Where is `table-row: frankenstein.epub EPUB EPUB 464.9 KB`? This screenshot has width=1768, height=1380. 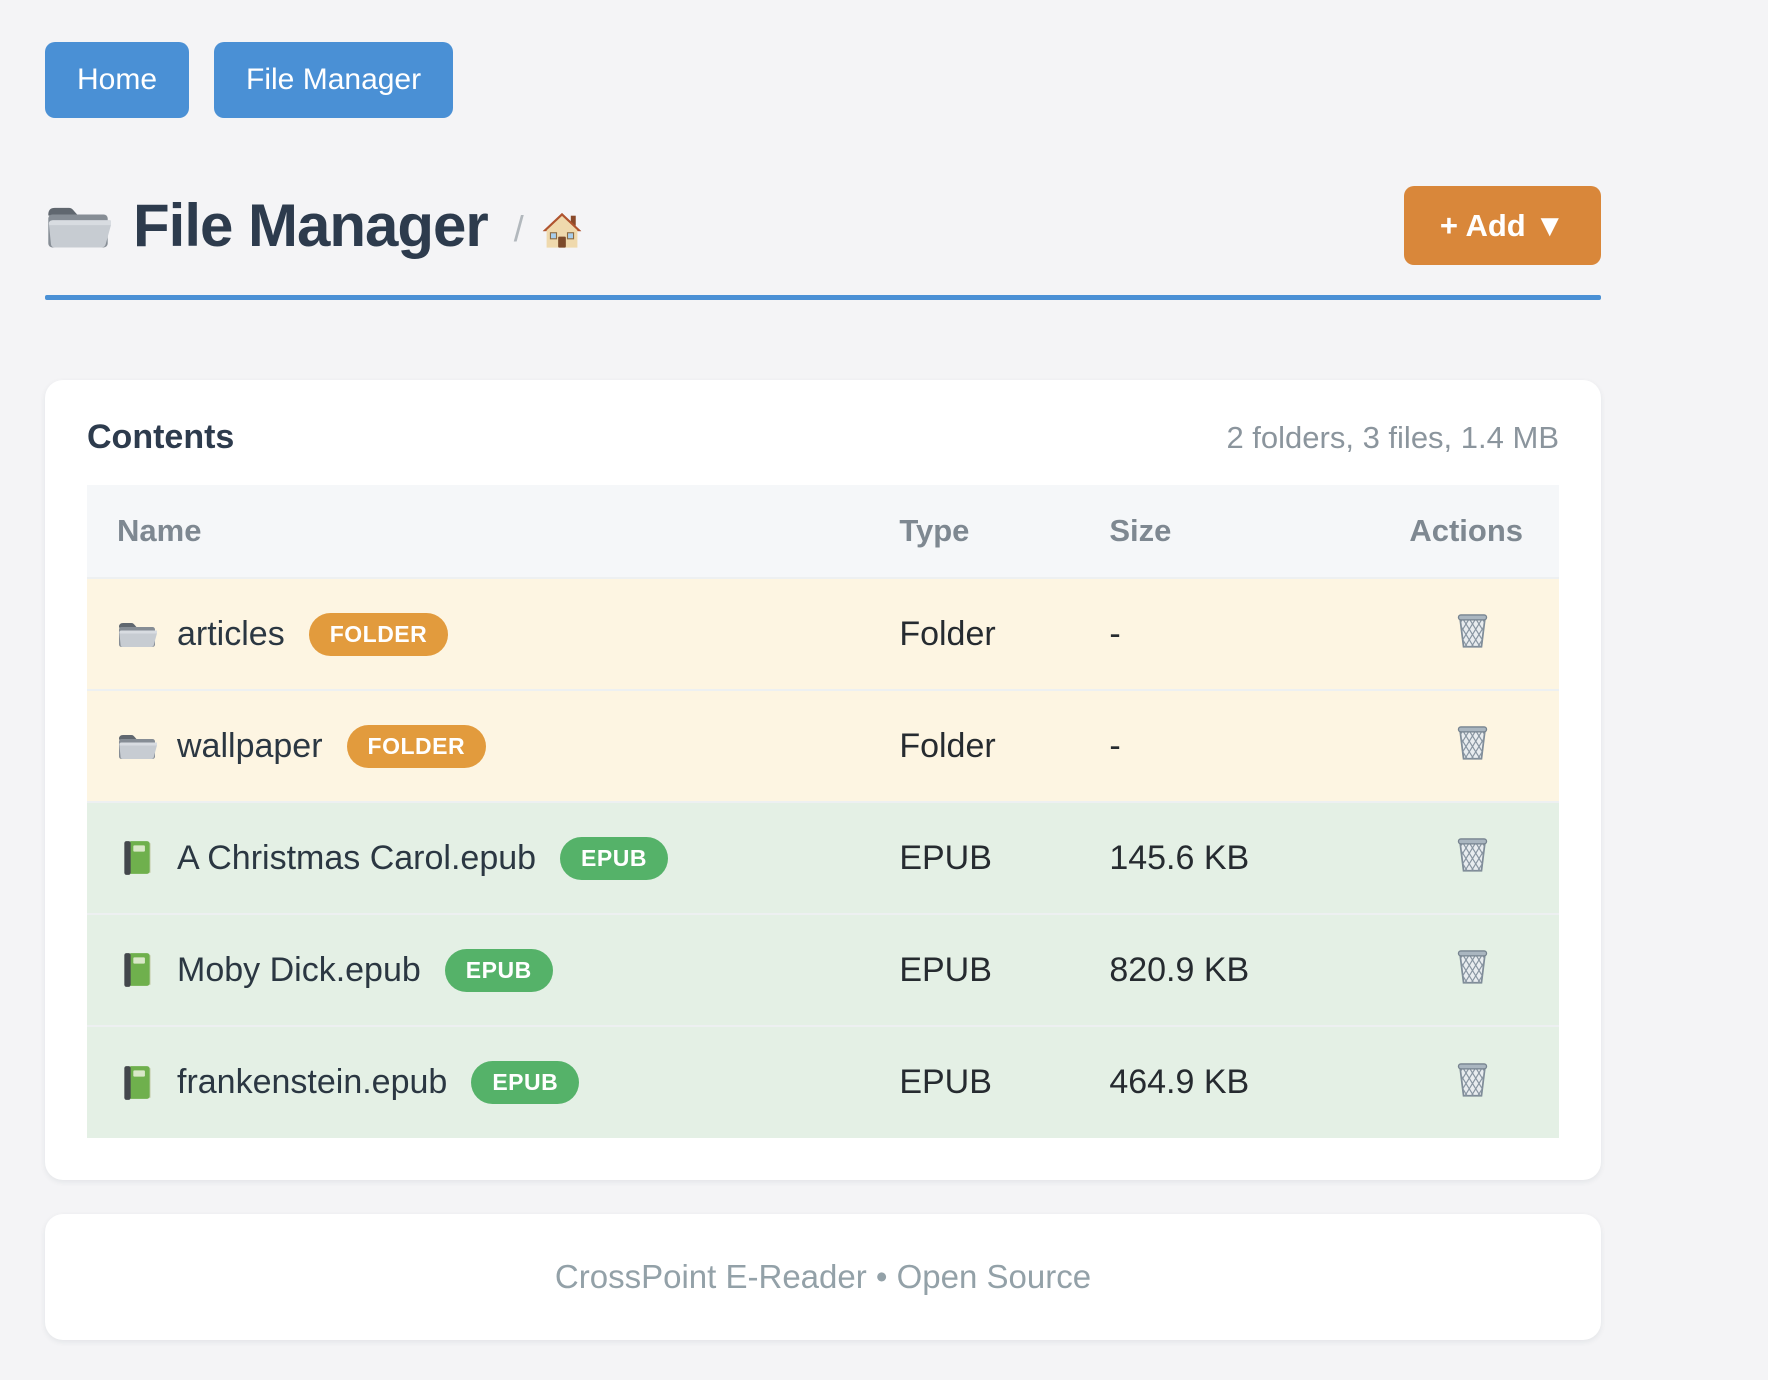 table-row: frankenstein.epub EPUB EPUB 464.9 KB is located at coordinates (823, 1082).